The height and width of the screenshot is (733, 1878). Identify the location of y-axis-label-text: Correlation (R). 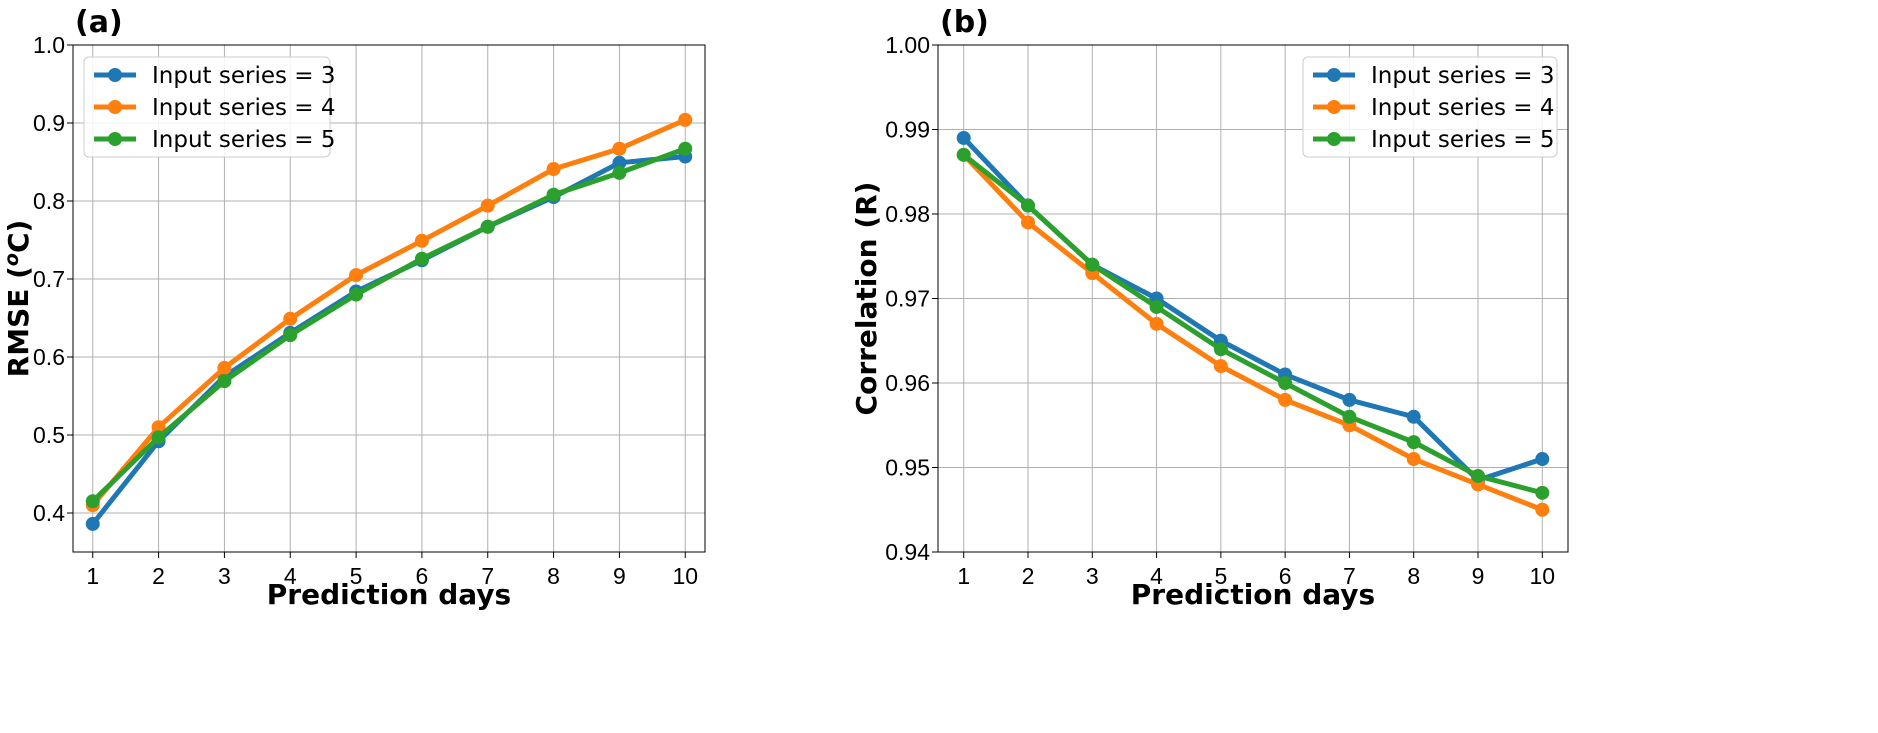
(866, 299).